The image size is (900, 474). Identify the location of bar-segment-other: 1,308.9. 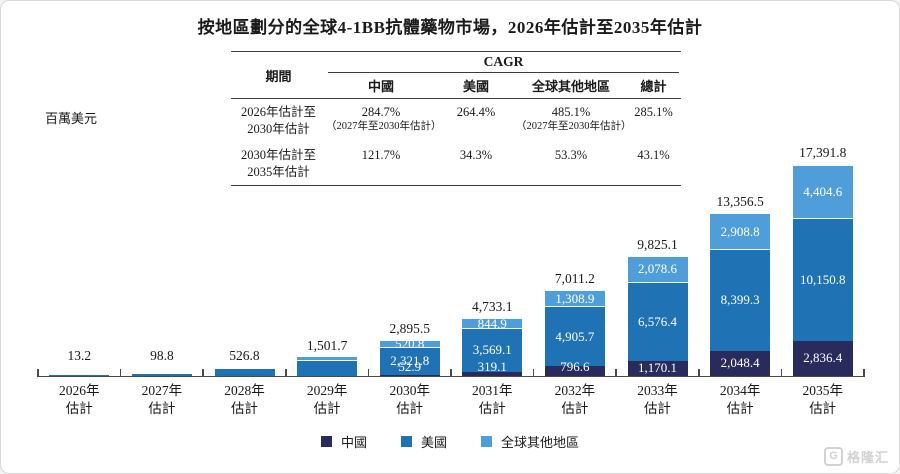
(574, 298).